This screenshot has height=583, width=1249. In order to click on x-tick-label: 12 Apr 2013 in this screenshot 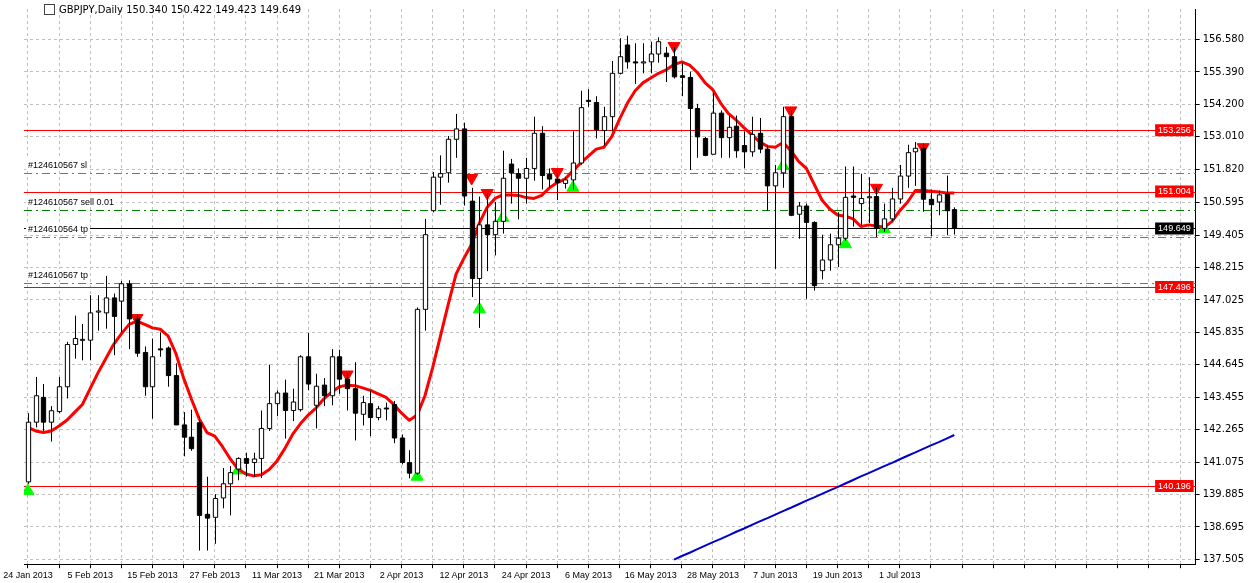, I will do `click(464, 575)`.